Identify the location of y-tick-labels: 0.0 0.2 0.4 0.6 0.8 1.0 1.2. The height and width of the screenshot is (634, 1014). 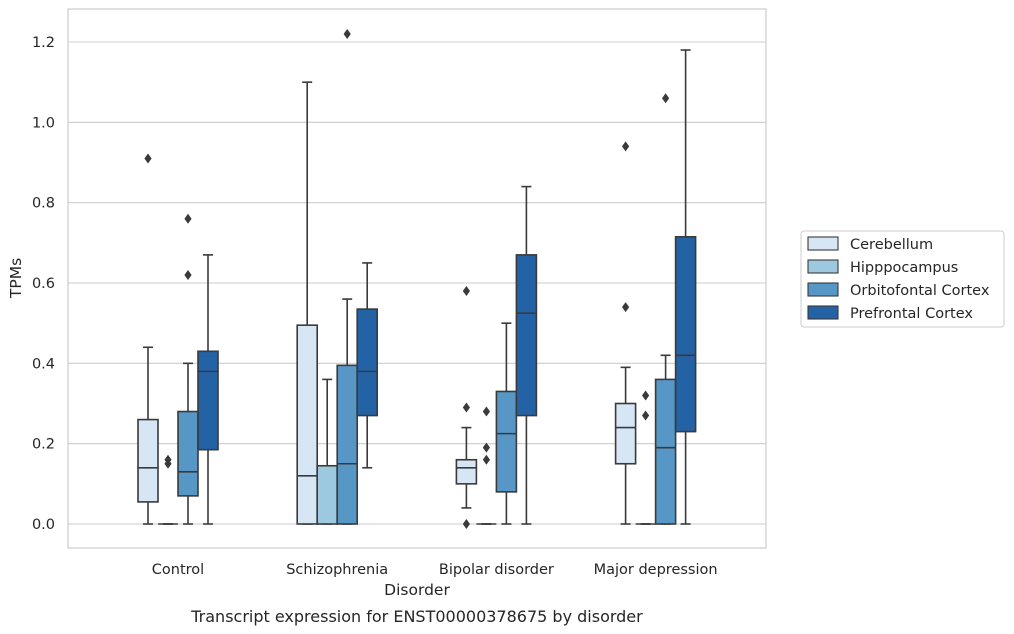
(43, 284).